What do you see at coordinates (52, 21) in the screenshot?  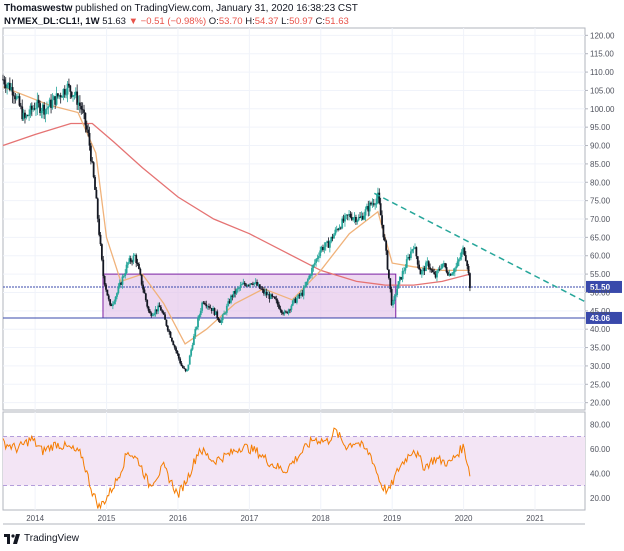 I see `symbol-label: NYMEX_DL:CL1!, 1W` at bounding box center [52, 21].